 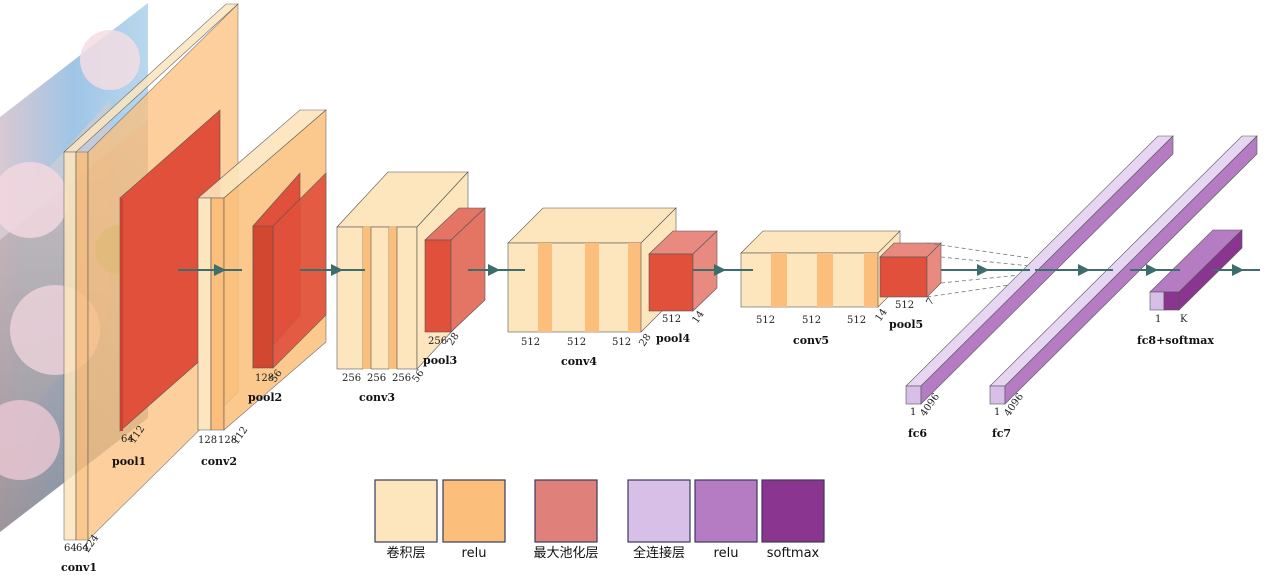 What do you see at coordinates (351, 378) in the screenshot?
I see `conv3-dim-1: 256` at bounding box center [351, 378].